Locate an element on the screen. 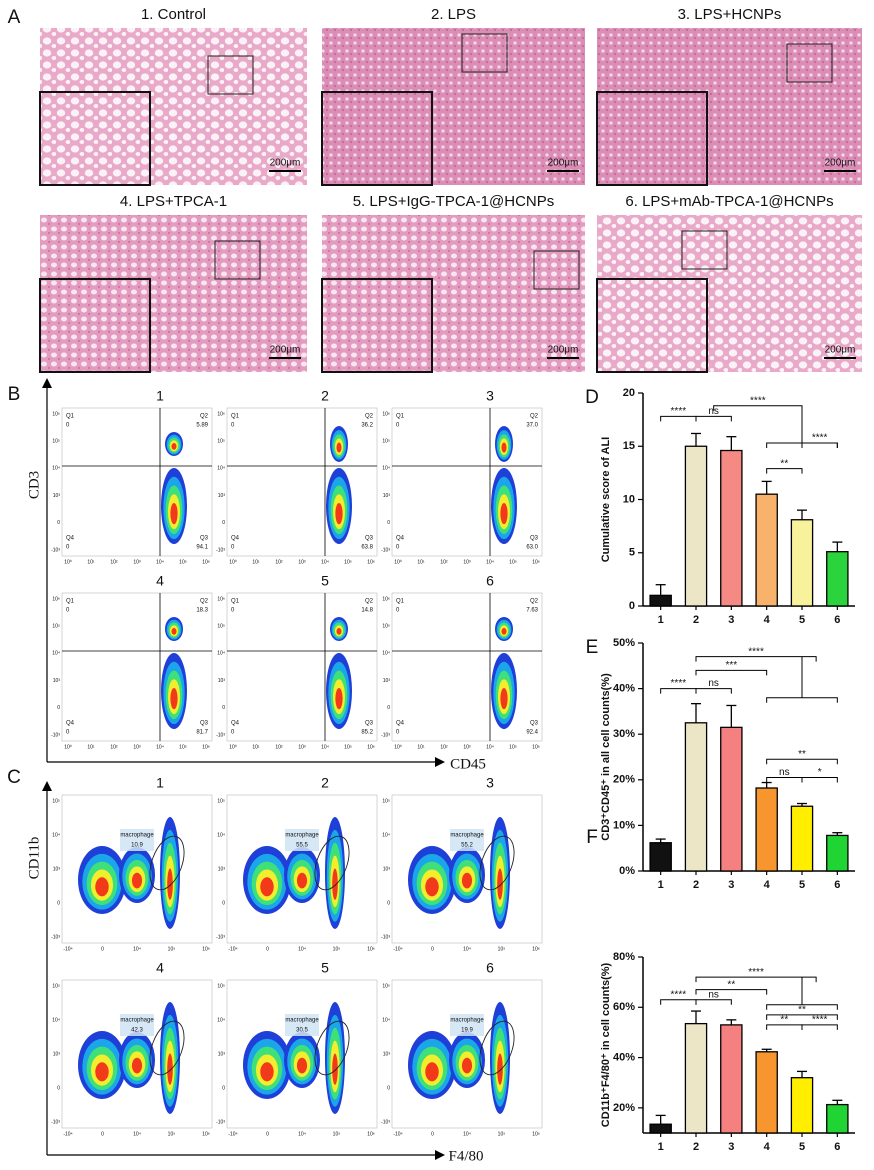  significance-label: *** is located at coordinates (731, 665).